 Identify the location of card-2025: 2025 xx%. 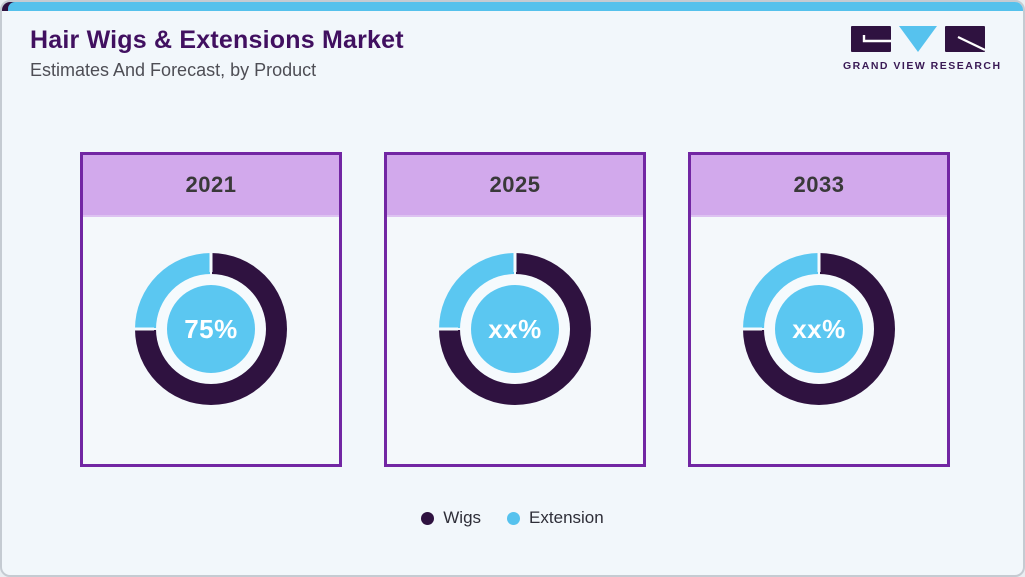
(515, 309).